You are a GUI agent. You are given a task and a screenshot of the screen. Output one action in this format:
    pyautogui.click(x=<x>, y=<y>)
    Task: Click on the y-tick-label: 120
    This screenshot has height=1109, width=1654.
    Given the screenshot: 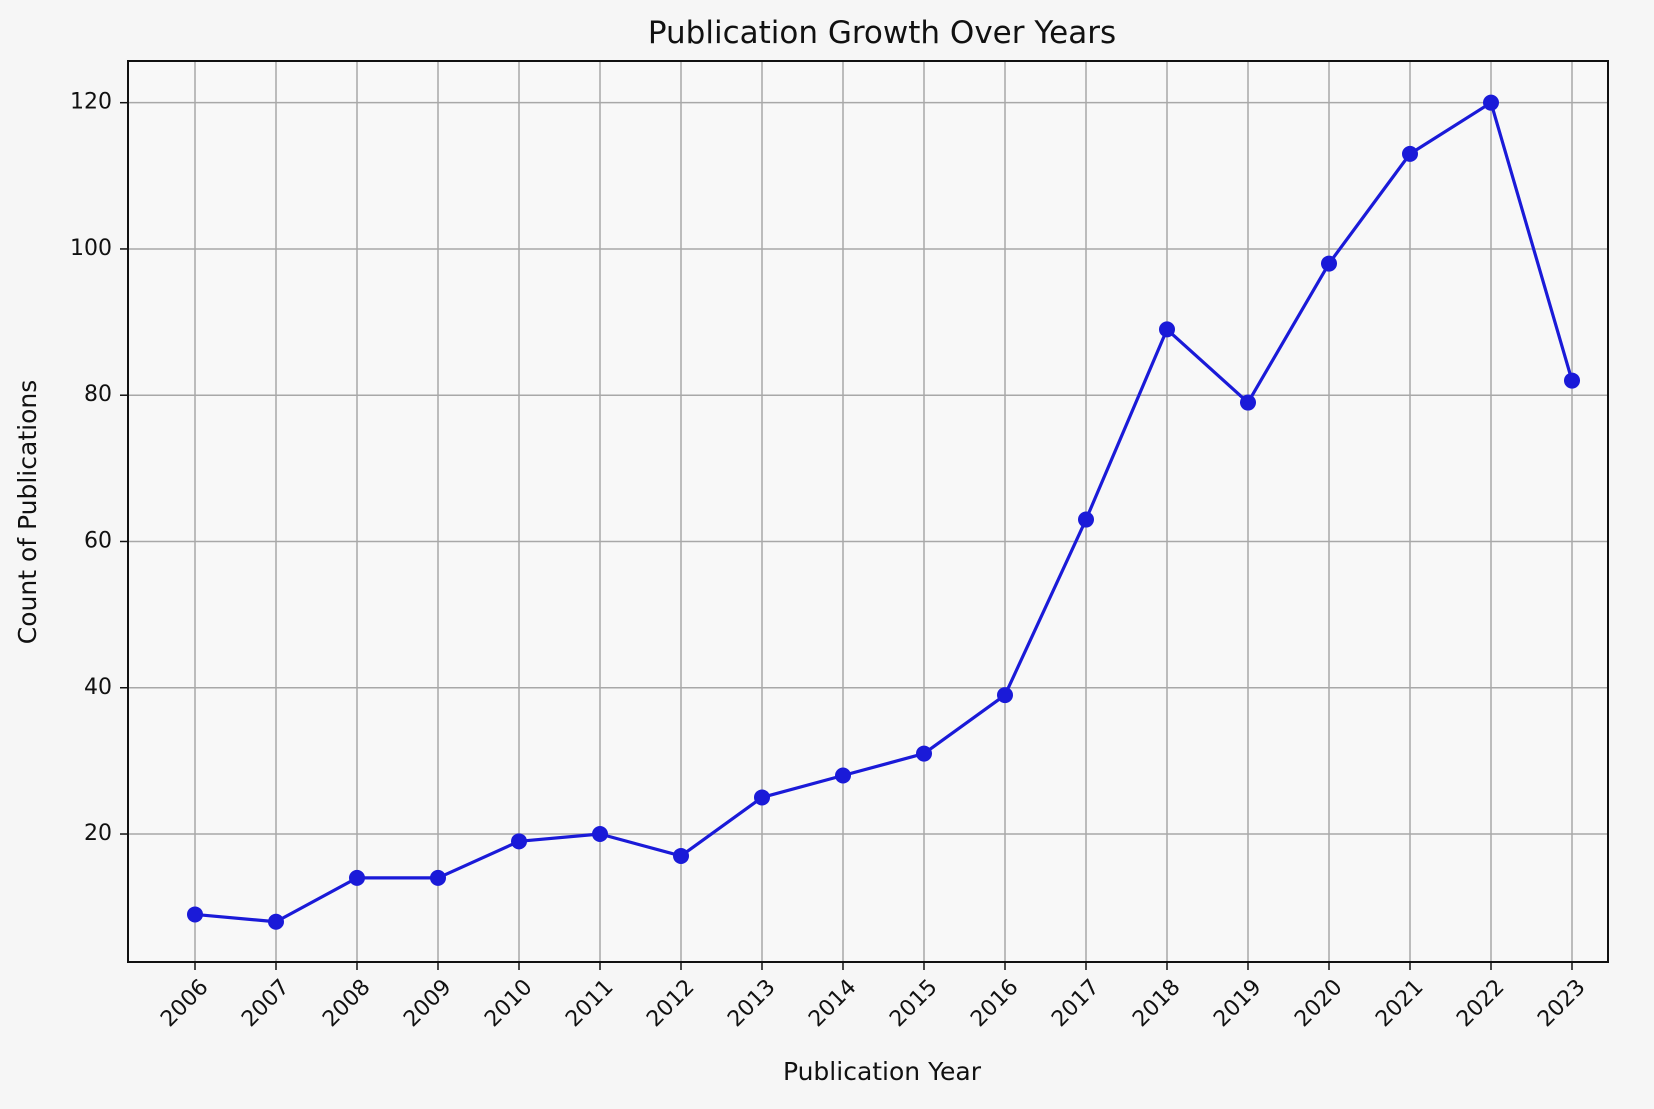 What is the action you would take?
    pyautogui.click(x=91, y=102)
    